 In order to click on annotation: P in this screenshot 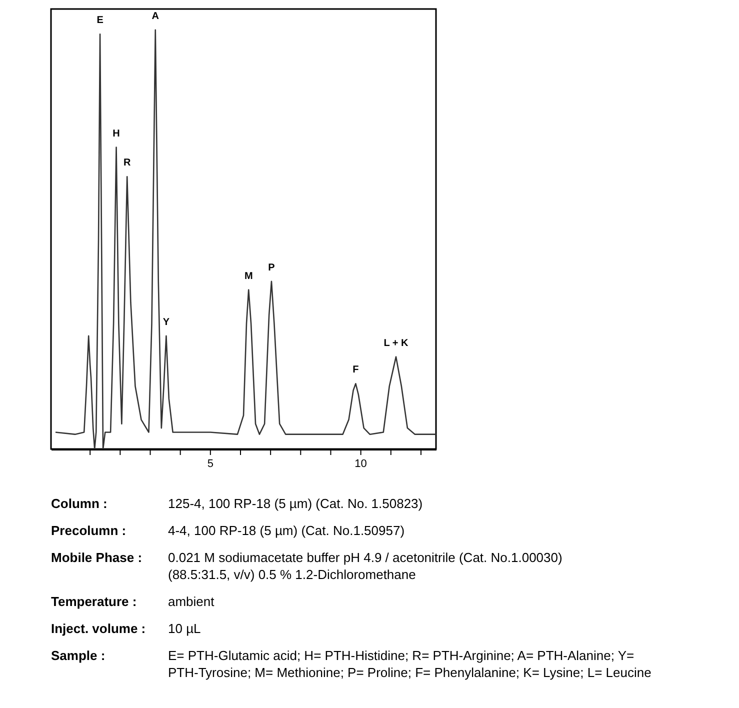, I will do `click(272, 268)`.